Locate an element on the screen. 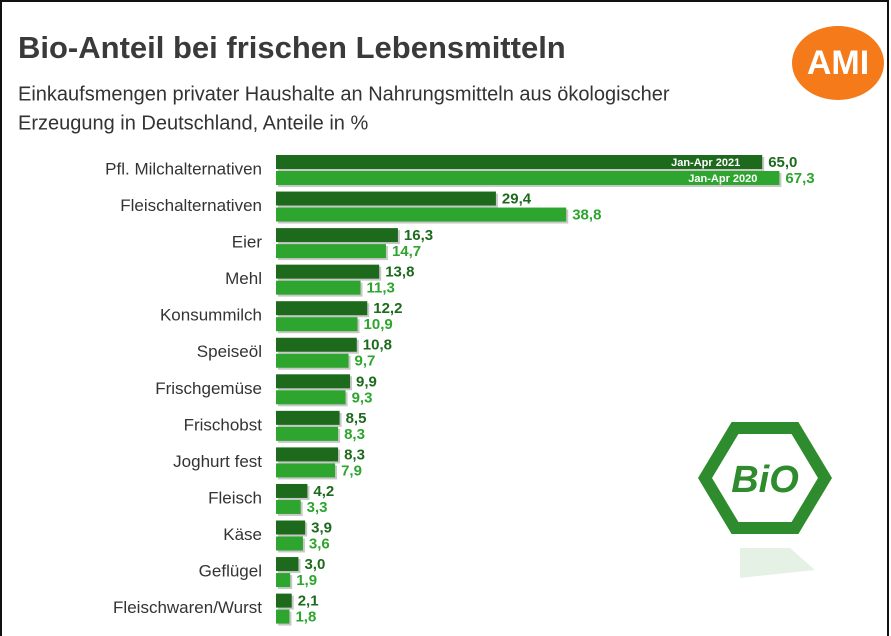 The image size is (891, 636). category-label: Mehl is located at coordinates (243, 278).